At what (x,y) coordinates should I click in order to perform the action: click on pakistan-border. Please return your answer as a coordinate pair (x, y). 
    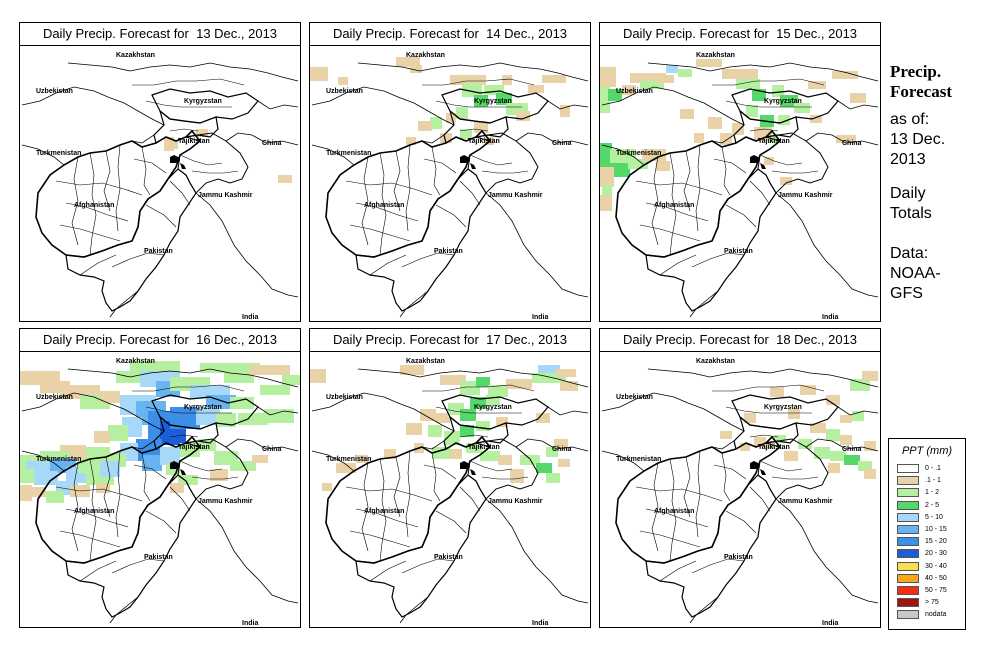
    Looking at the image, I should click on (711, 546).